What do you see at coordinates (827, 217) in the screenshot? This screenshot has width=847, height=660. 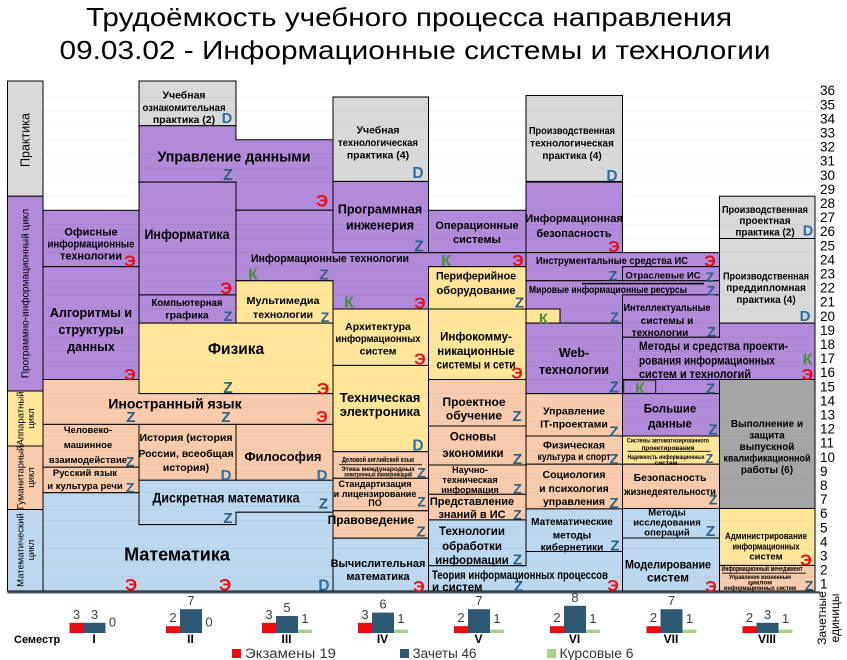 I see `svg-text: 27` at bounding box center [827, 217].